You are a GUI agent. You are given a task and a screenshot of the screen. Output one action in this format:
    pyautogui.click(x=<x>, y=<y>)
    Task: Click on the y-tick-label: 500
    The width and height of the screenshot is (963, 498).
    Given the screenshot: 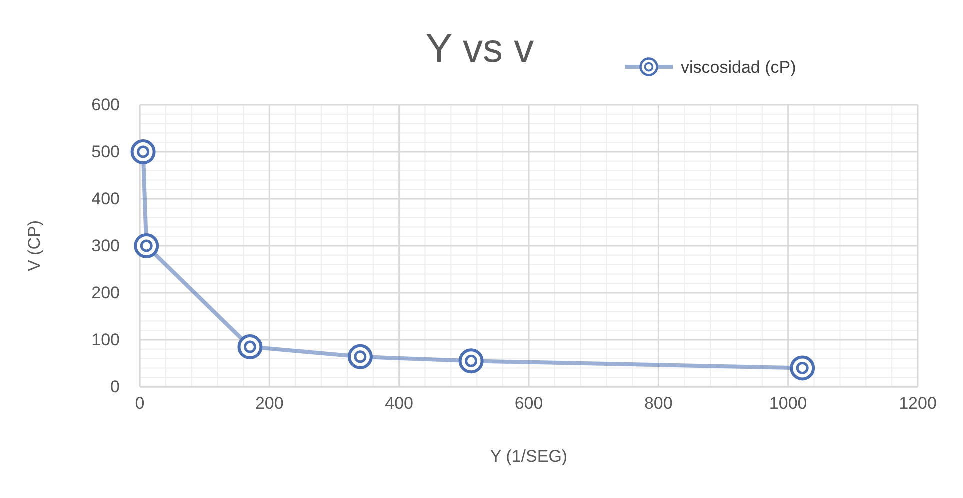 What is the action you would take?
    pyautogui.click(x=106, y=152)
    